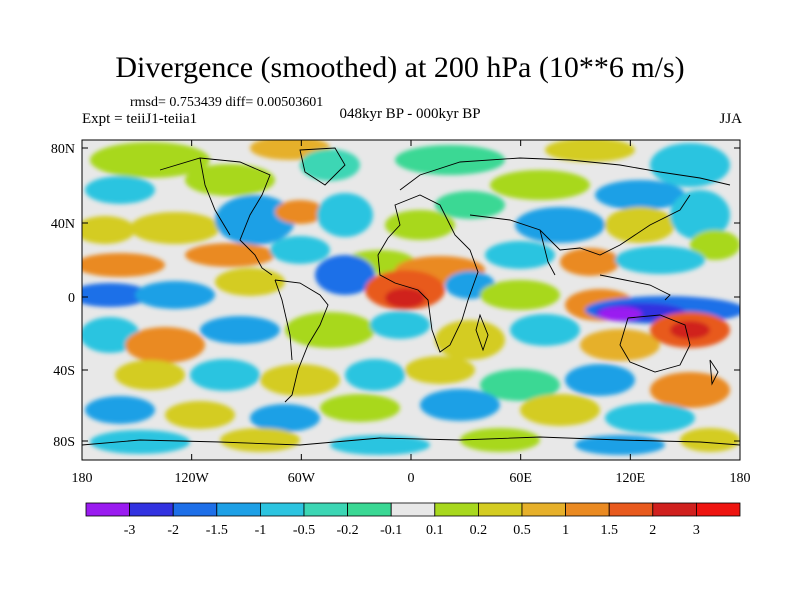  Describe the element at coordinates (631, 478) in the screenshot. I see `lon-tick-label: 120E` at that location.